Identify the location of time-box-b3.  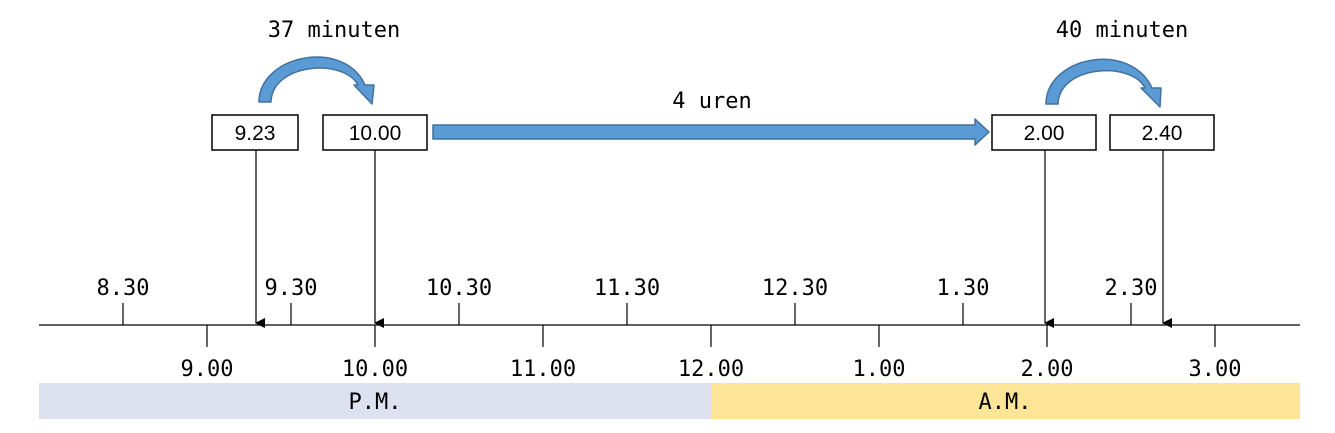
(1044, 132).